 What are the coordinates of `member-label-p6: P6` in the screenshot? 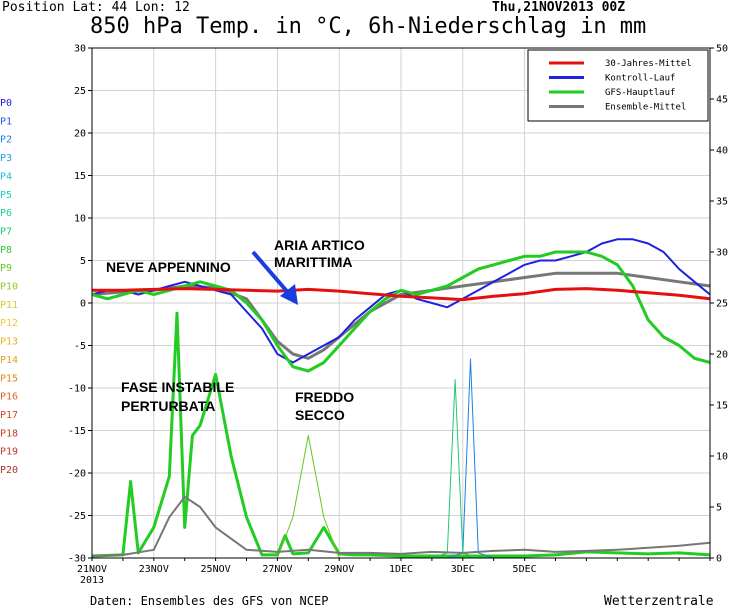 It's located at (6, 213).